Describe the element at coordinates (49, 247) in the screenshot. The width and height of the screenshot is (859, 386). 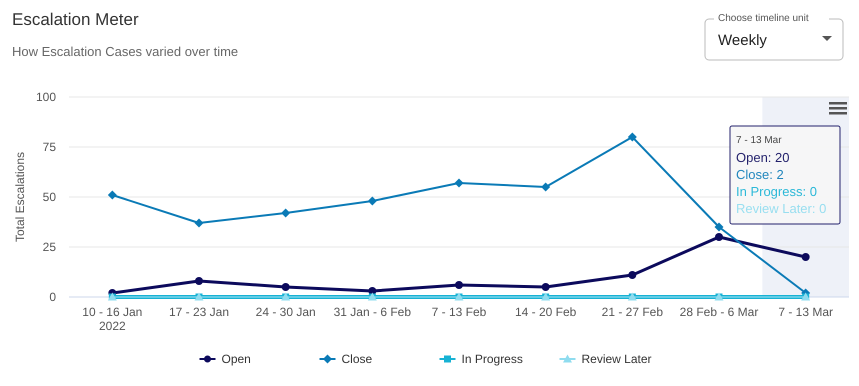
I see `y-tick-label: 25` at that location.